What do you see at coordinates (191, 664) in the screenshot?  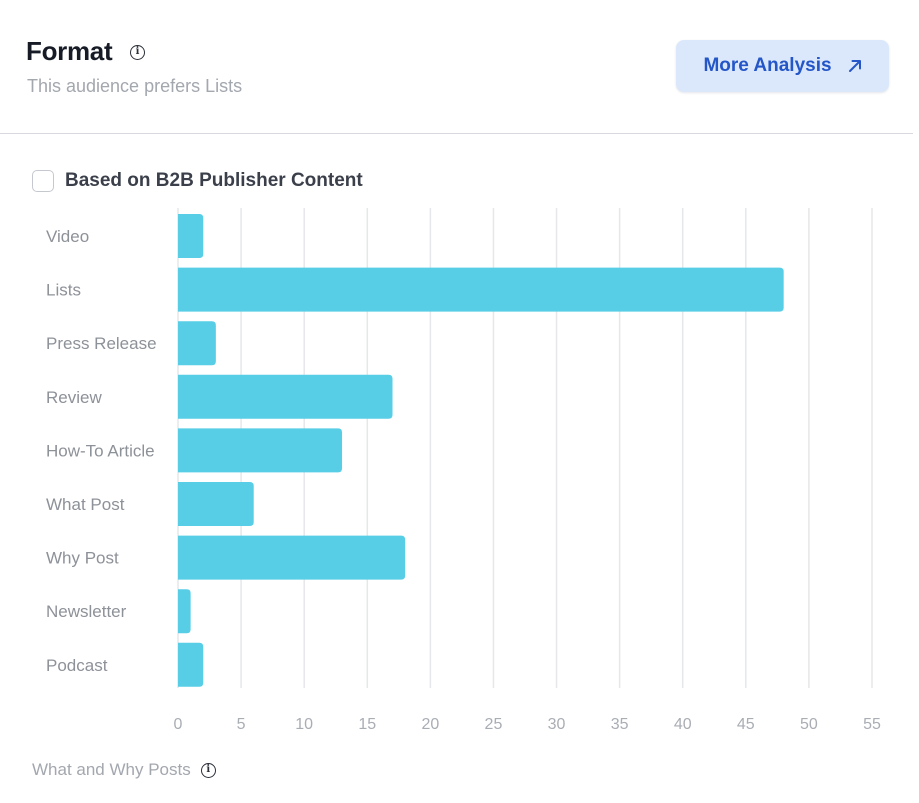 I see `bar-podcast` at bounding box center [191, 664].